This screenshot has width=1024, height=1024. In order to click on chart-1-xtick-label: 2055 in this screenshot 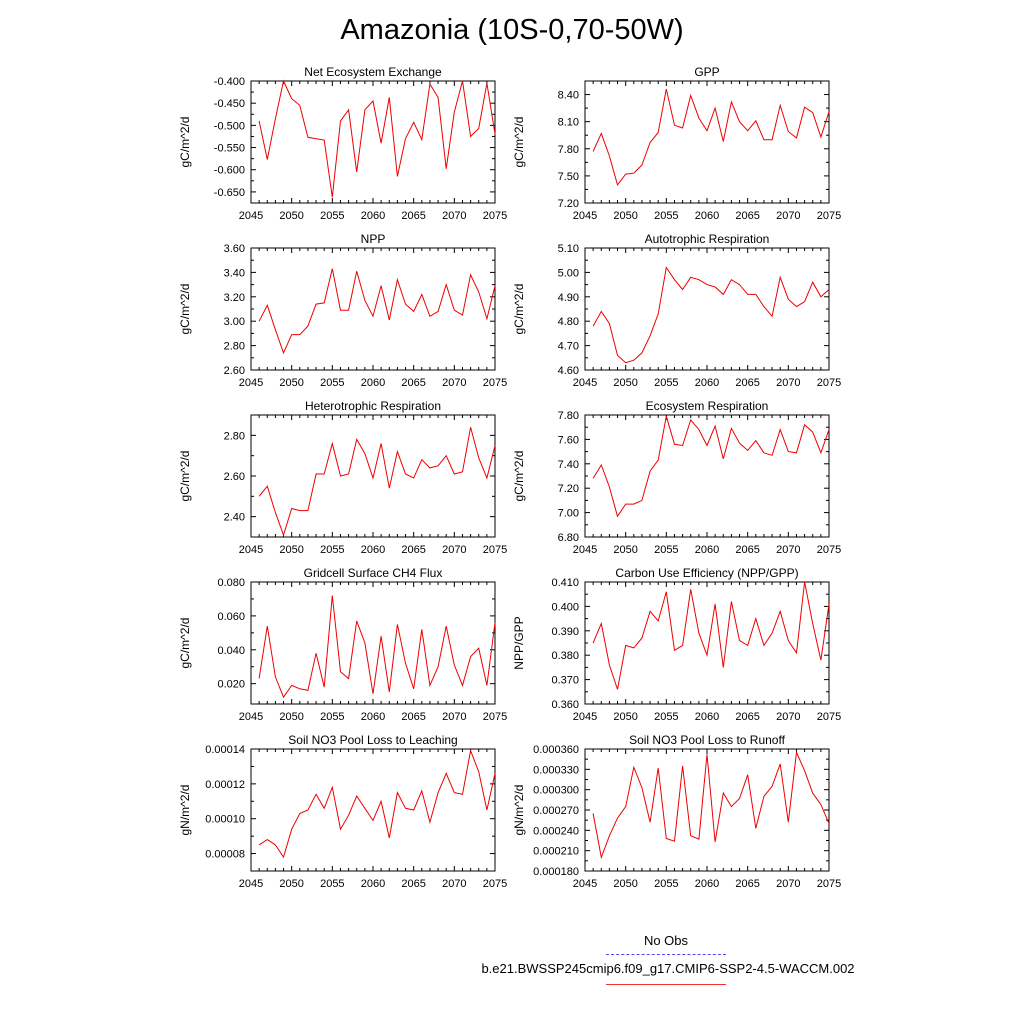, I will do `click(666, 216)`.